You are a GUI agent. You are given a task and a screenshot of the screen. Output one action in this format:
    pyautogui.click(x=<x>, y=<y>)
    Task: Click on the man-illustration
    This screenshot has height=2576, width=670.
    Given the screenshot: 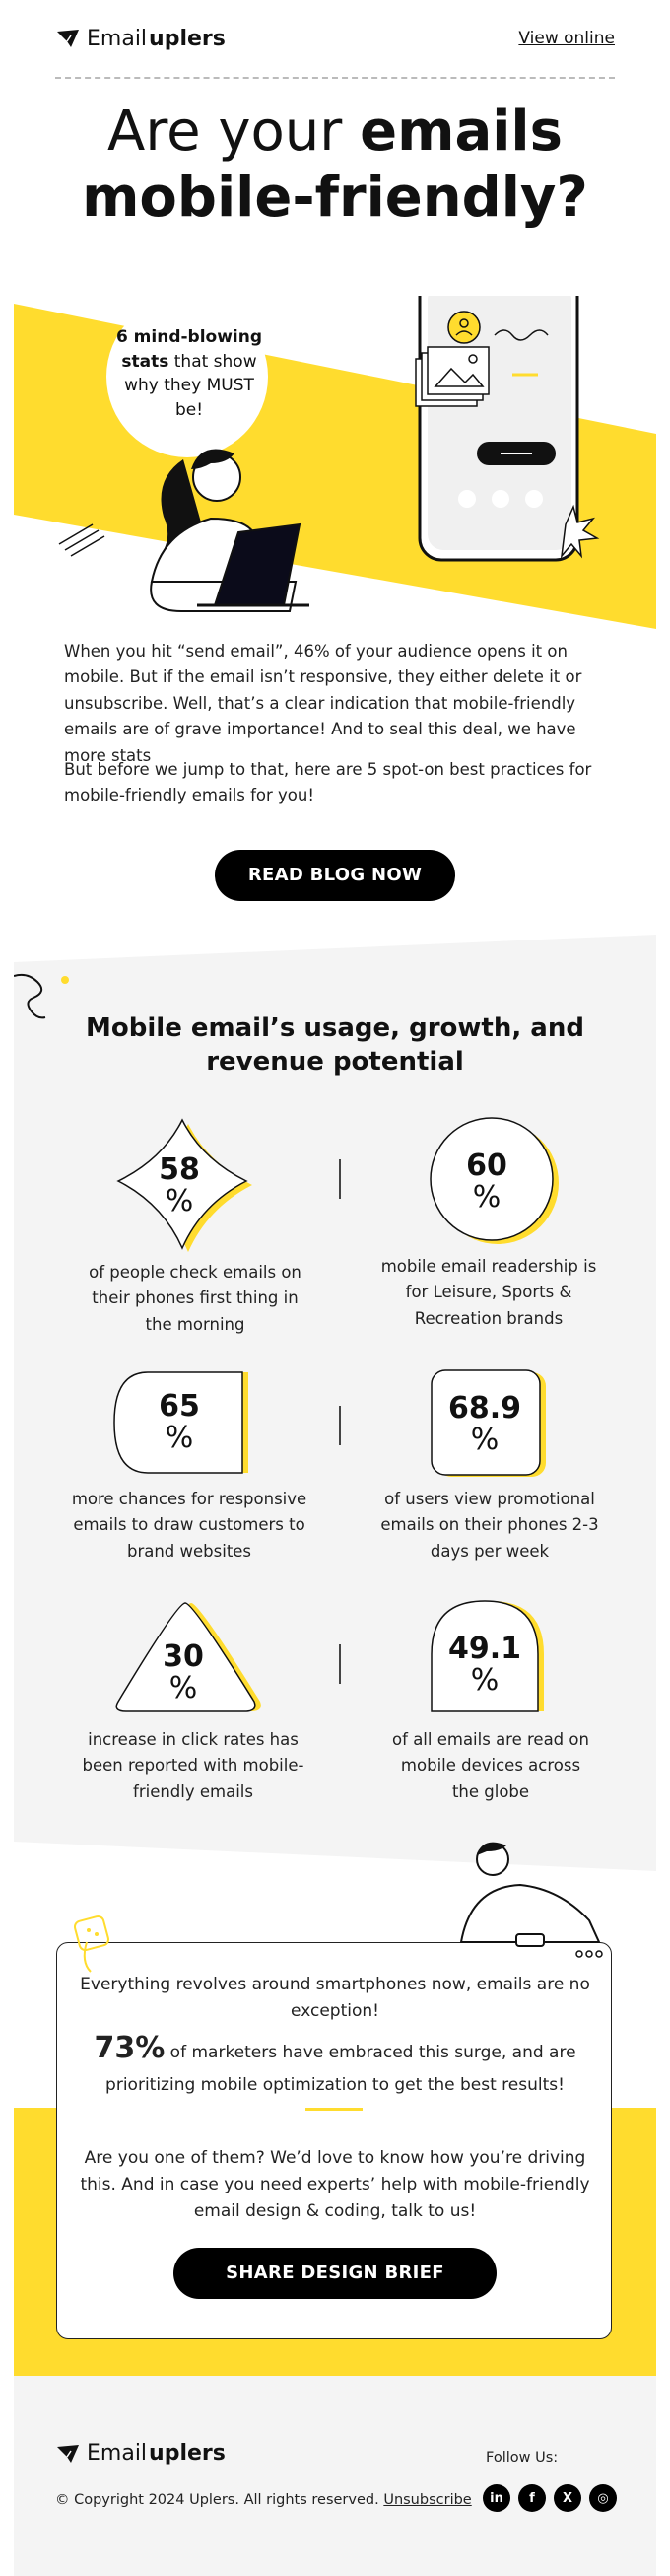 What is the action you would take?
    pyautogui.click(x=531, y=1900)
    